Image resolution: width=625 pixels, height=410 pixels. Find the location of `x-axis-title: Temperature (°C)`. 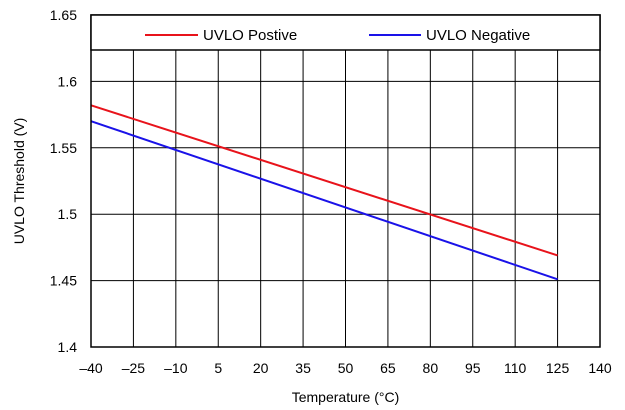

x-axis-title: Temperature (°C) is located at coordinates (346, 397).